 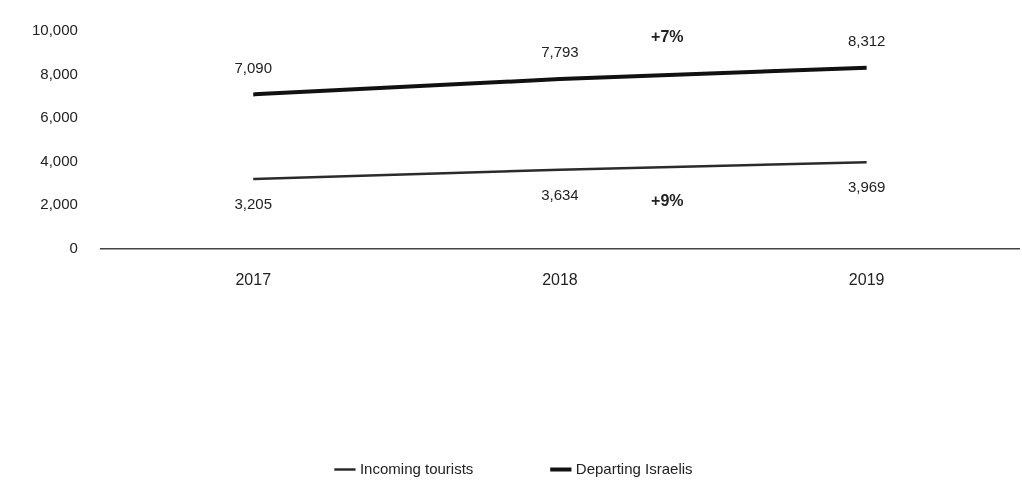 What do you see at coordinates (59, 160) in the screenshot?
I see `y-tick-label: 4,000` at bounding box center [59, 160].